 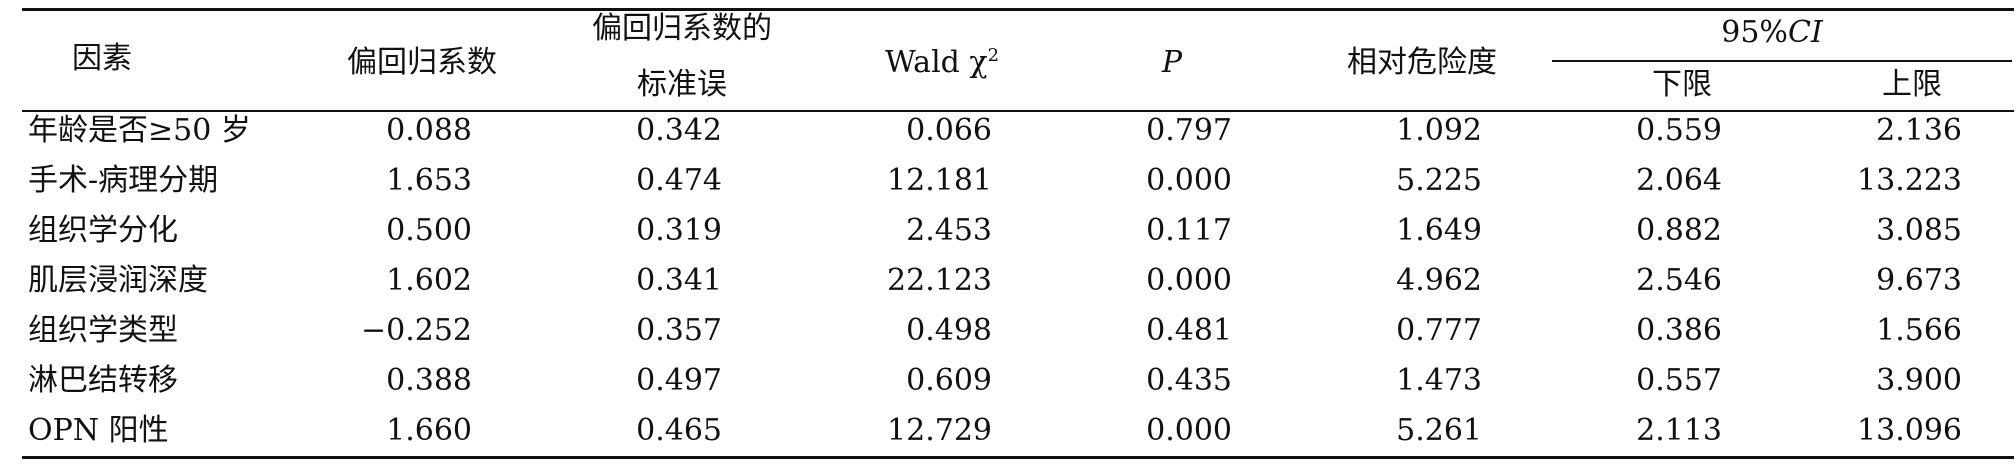 What do you see at coordinates (98, 430) in the screenshot?
I see `row-factor: OPN 阳性` at bounding box center [98, 430].